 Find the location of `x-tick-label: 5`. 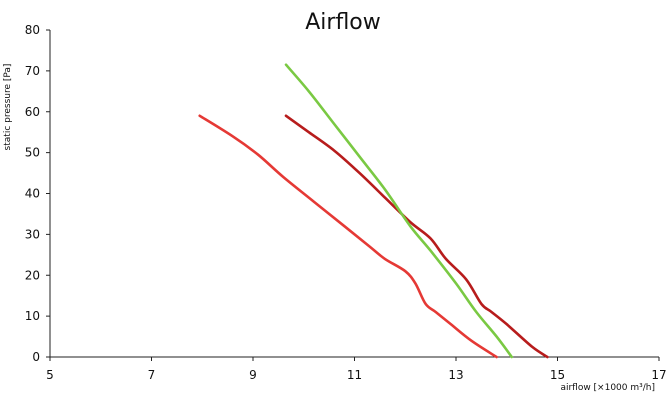

x-tick-label: 5 is located at coordinates (50, 375).